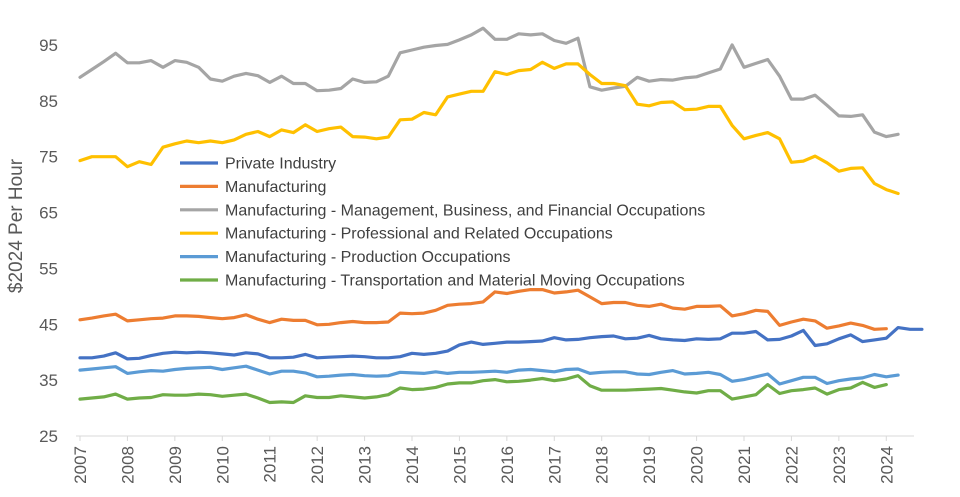 Image resolution: width=960 pixels, height=497 pixels. Describe the element at coordinates (48, 380) in the screenshot. I see `y-tick-label: 35` at that location.